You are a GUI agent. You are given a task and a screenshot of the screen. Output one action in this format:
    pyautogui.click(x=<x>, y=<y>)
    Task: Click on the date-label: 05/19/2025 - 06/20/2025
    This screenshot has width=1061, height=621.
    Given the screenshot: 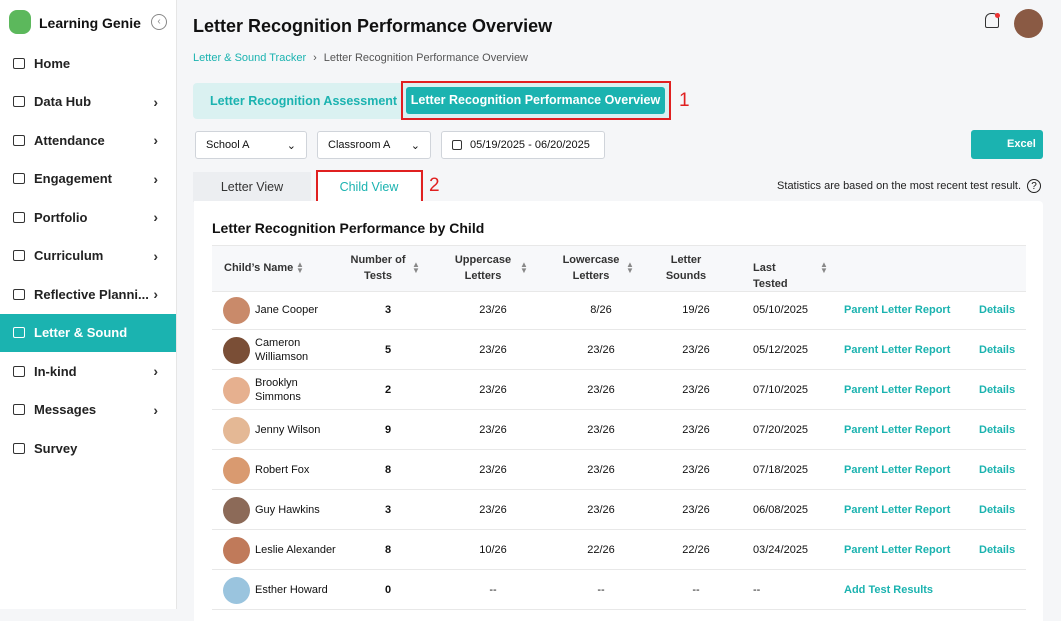 What is the action you would take?
    pyautogui.click(x=530, y=145)
    